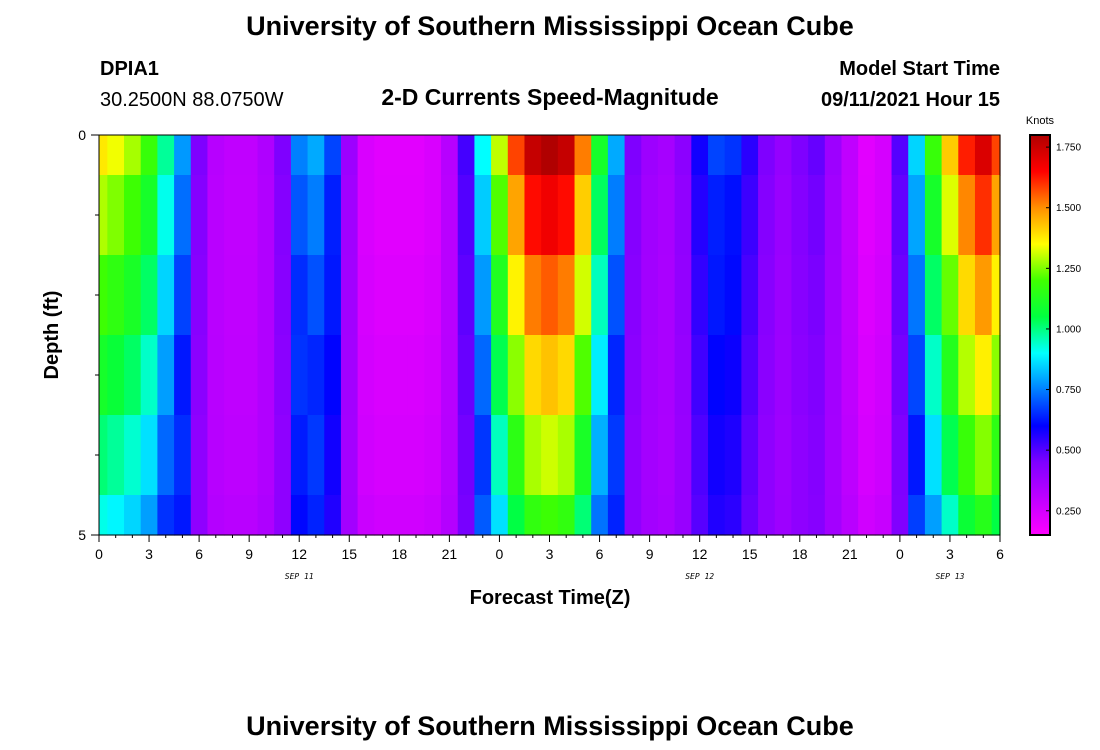  Describe the element at coordinates (1040, 121) in the screenshot. I see `colorbar-unit: Knots` at that location.